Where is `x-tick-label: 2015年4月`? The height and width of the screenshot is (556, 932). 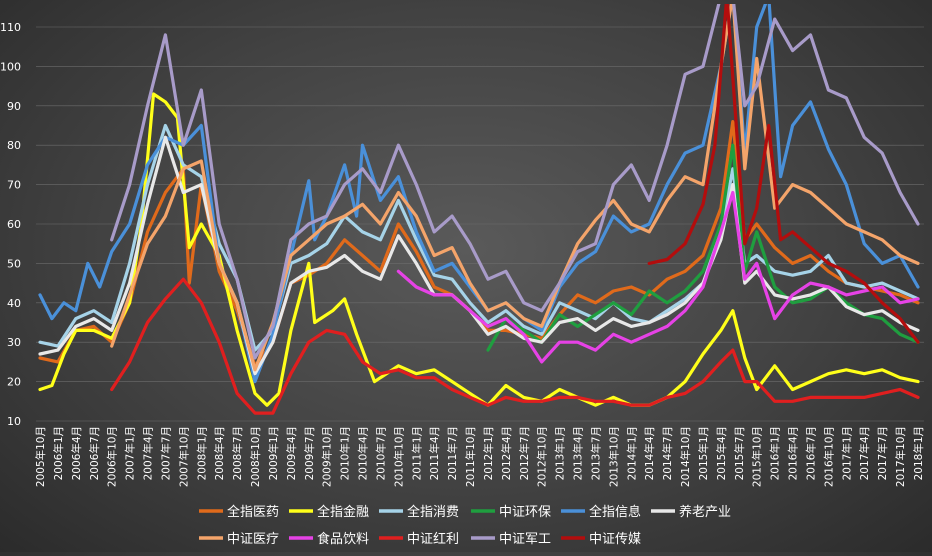
x-tick-label: 2015年4月 is located at coordinates (721, 453).